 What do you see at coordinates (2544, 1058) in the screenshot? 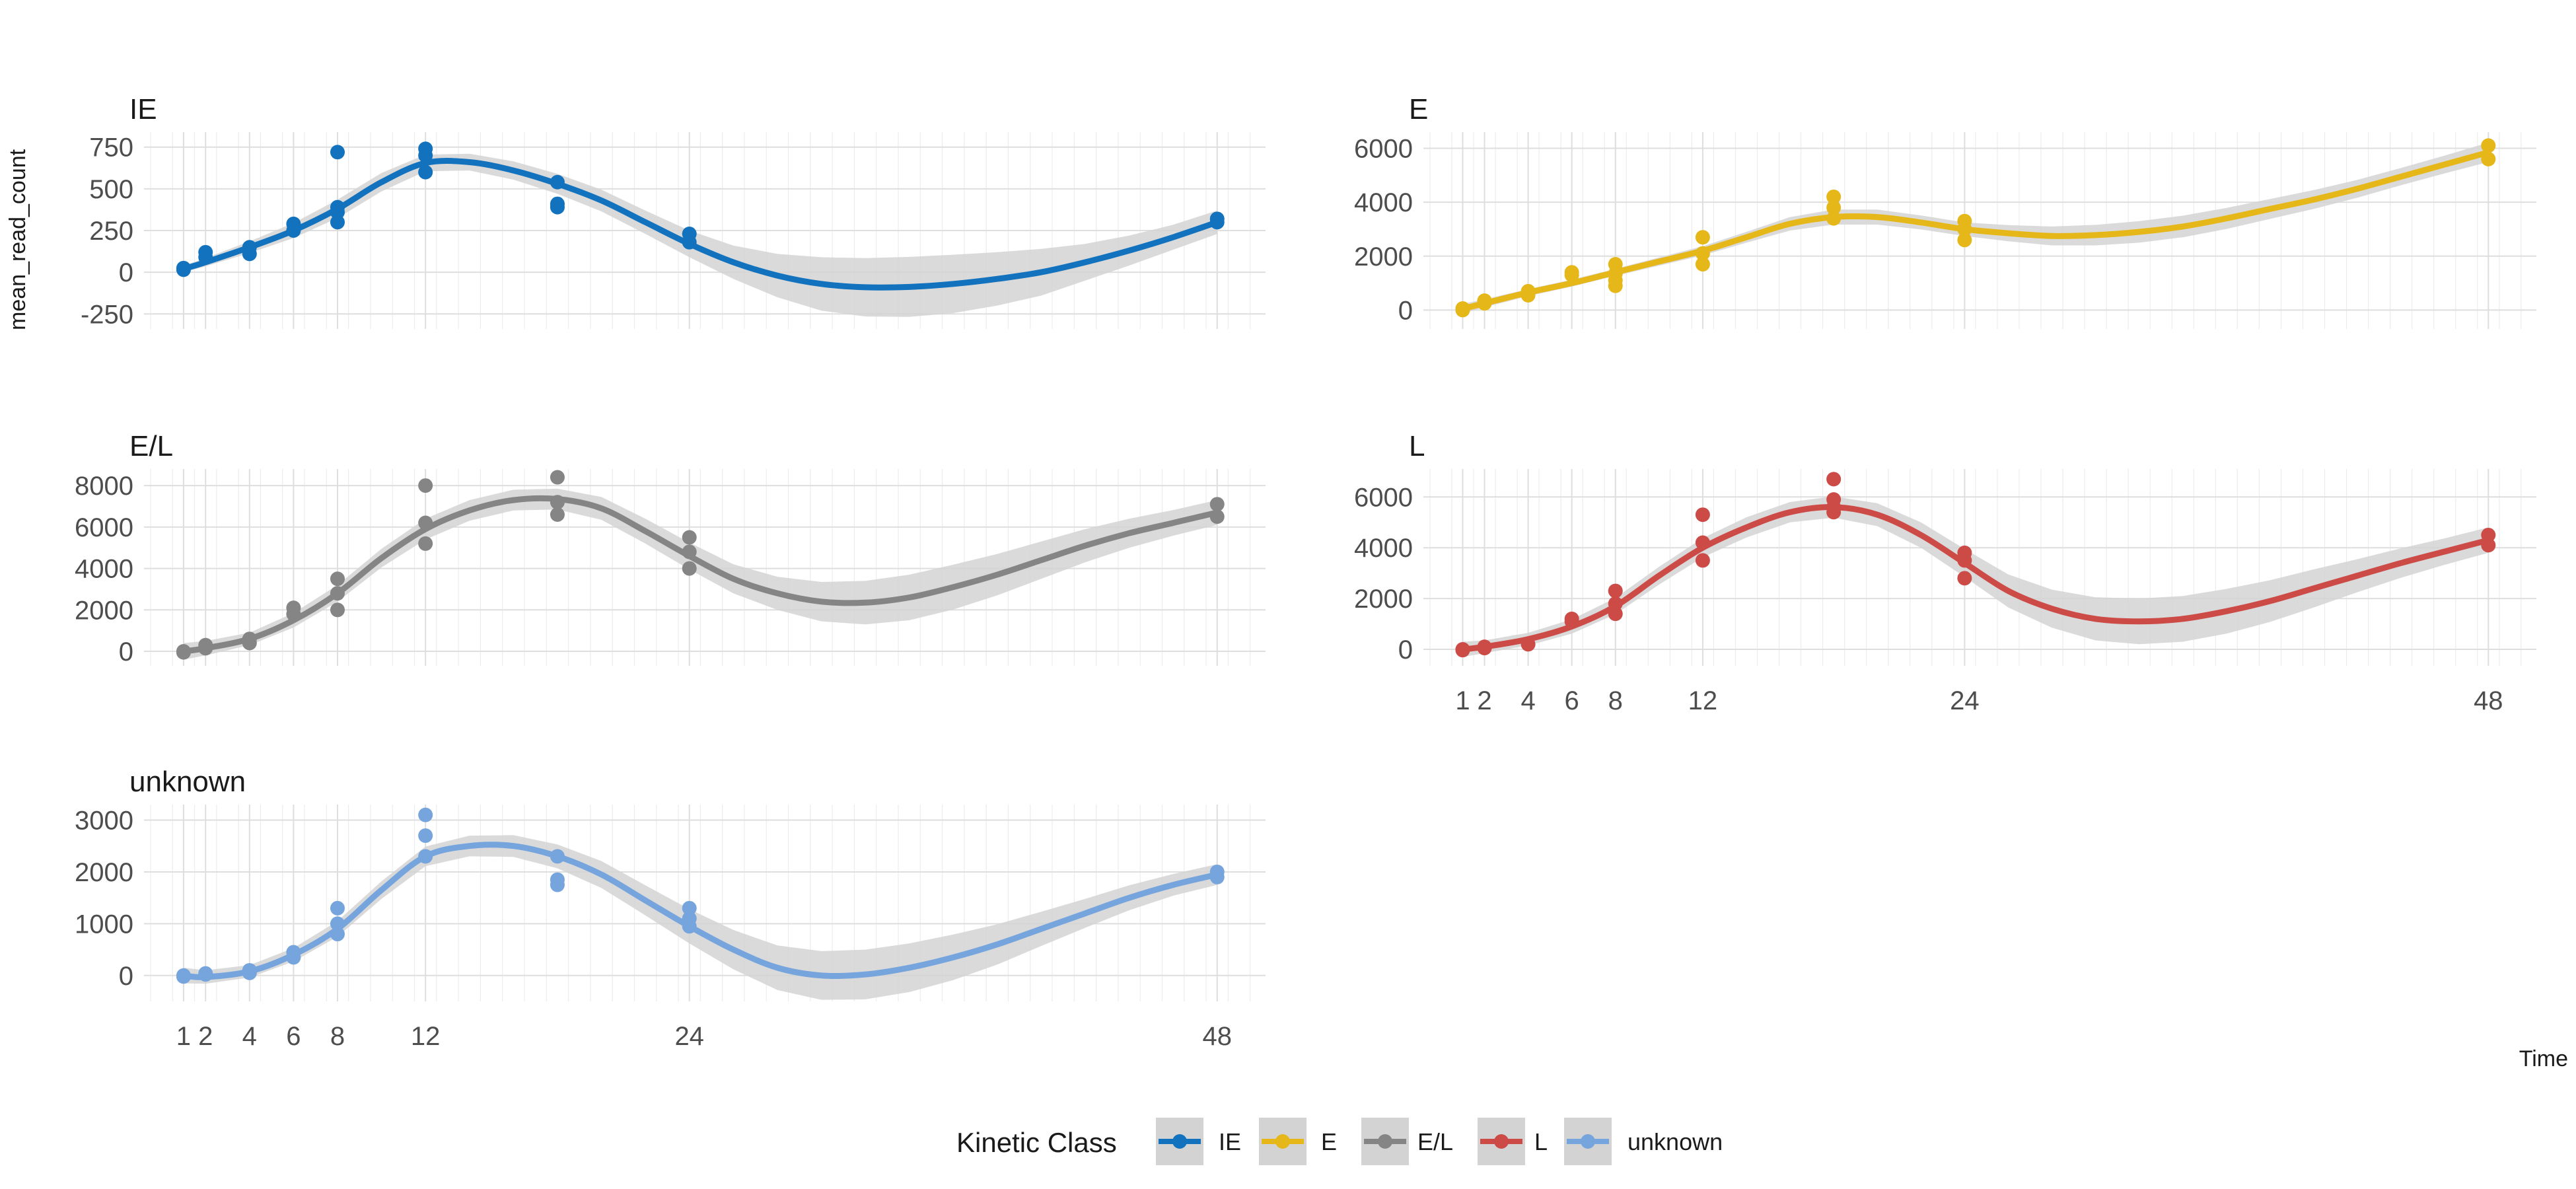
I see `x-axis-title: Time` at bounding box center [2544, 1058].